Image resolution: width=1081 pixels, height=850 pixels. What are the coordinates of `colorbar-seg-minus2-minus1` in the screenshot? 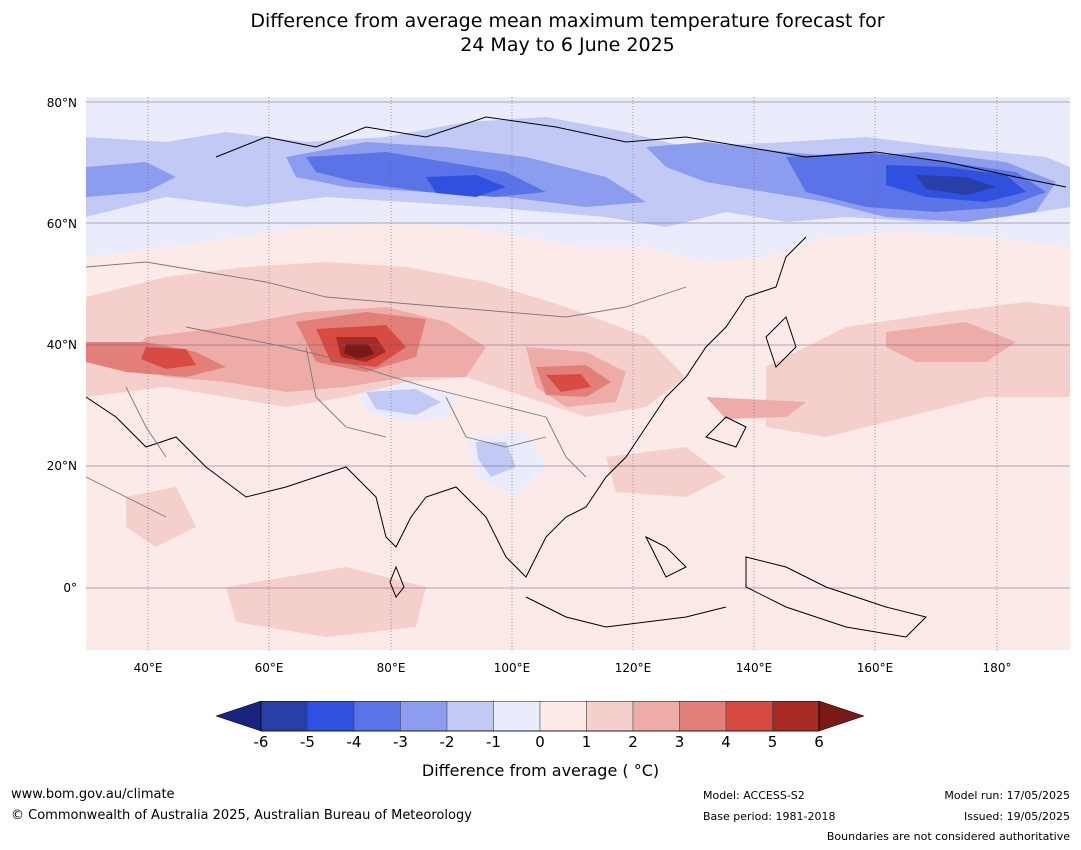 It's located at (470, 716).